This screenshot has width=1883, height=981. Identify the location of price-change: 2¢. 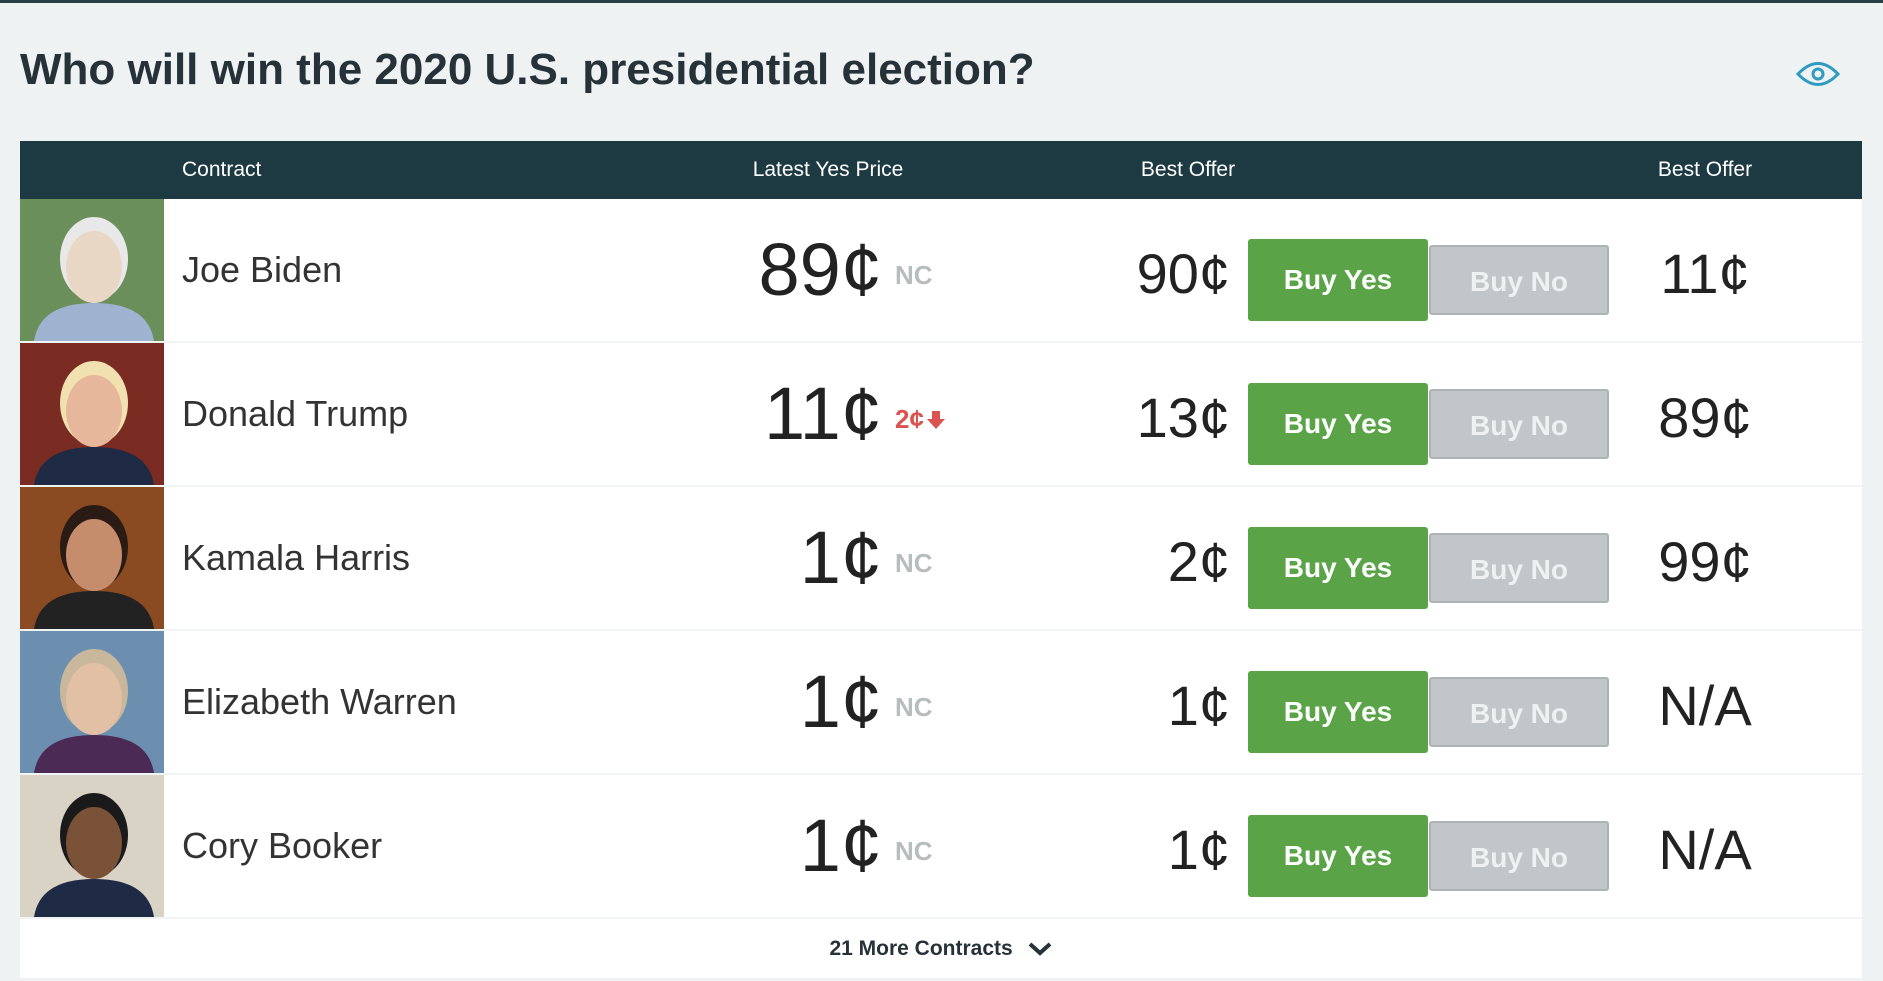
(920, 419).